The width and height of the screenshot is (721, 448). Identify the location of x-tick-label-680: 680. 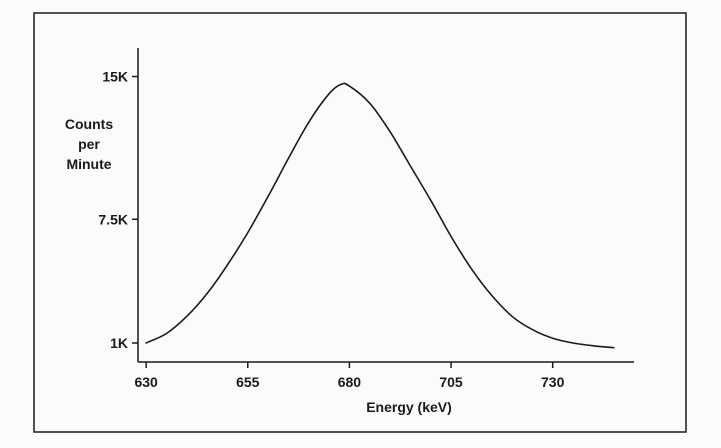
(350, 382).